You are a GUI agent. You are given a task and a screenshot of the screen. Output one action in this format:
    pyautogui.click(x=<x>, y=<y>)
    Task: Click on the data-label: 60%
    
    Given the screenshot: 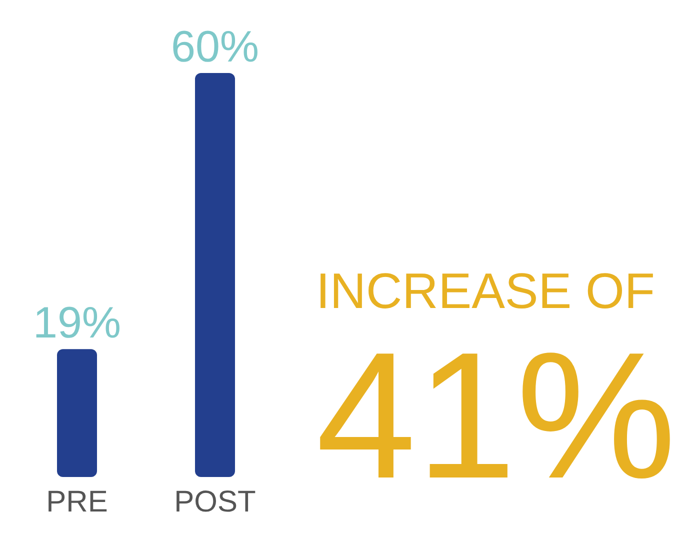 What is the action you would take?
    pyautogui.click(x=215, y=47)
    